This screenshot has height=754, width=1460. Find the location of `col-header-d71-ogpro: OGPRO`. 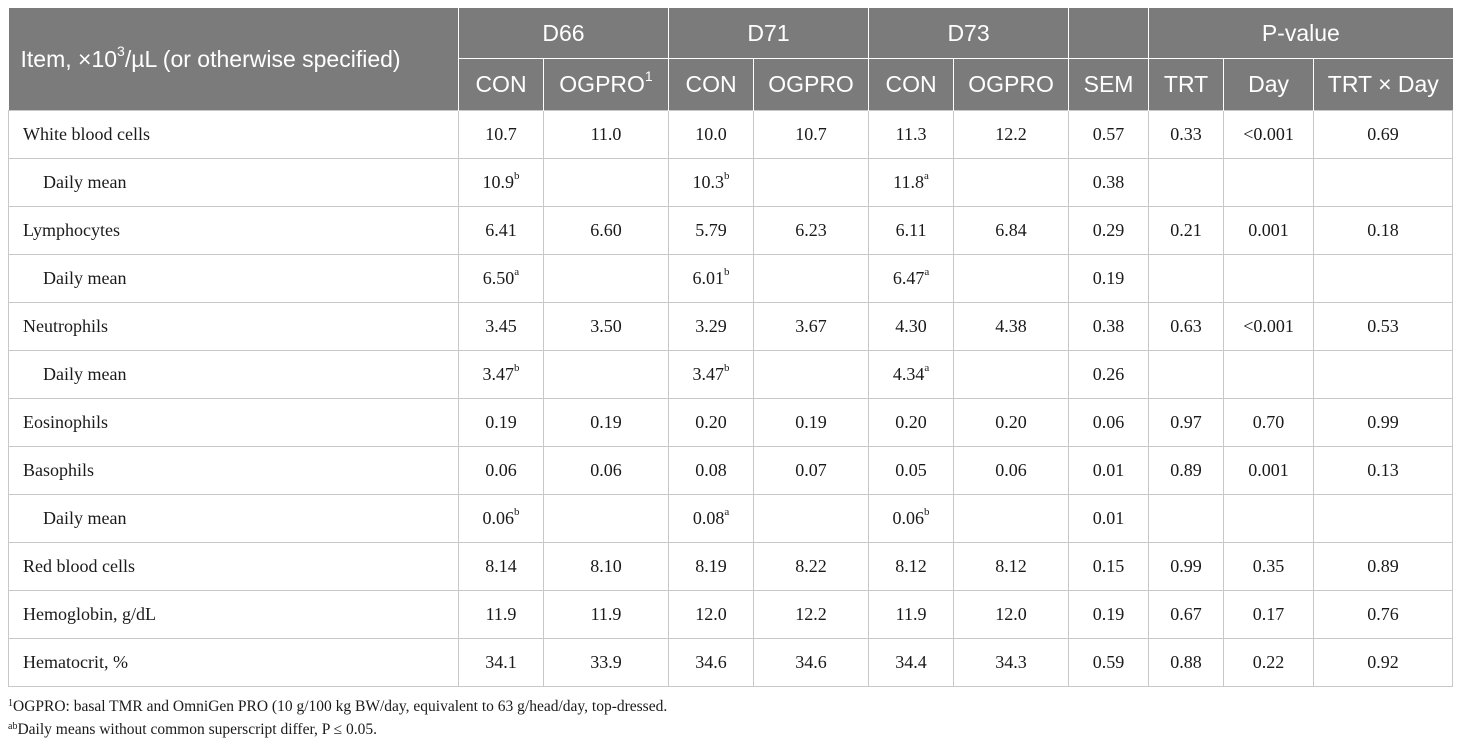

col-header-d71-ogpro: OGPRO is located at coordinates (811, 84).